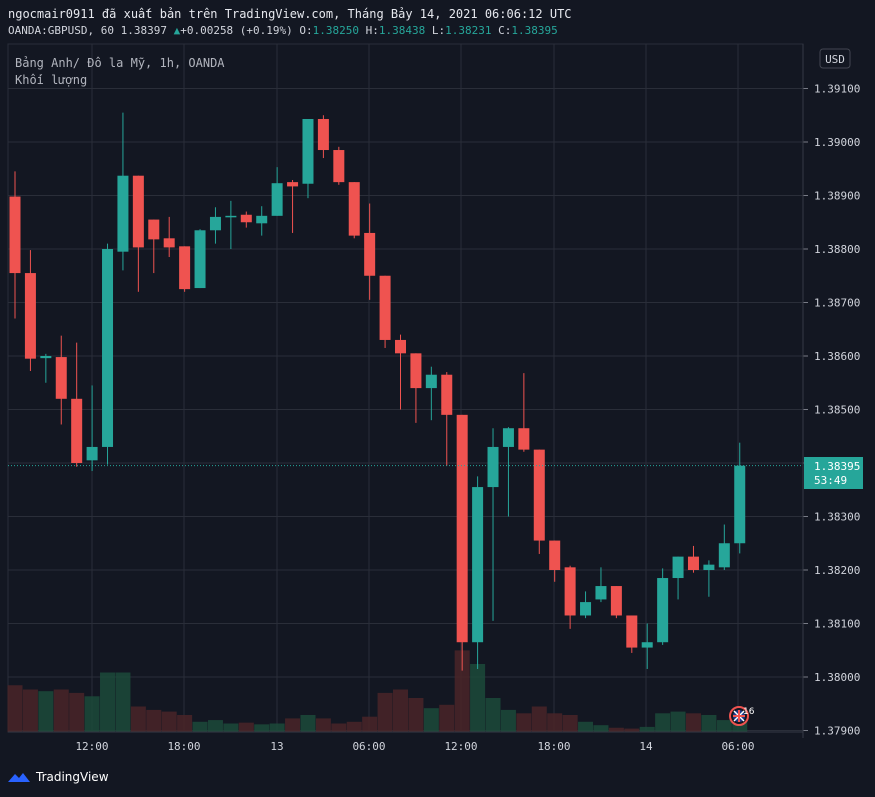 The height and width of the screenshot is (797, 875). I want to click on time-tick-label: 18:00, so click(553, 746).